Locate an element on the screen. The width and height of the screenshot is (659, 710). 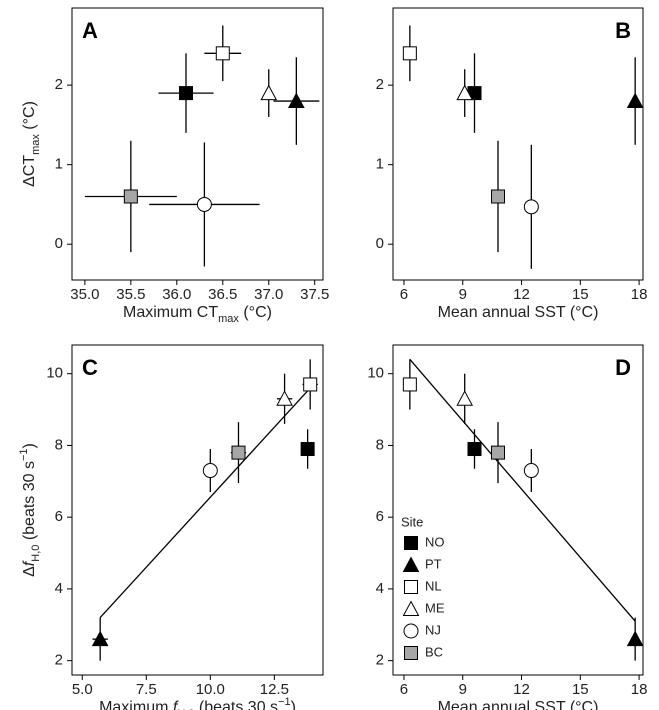
trend-line is located at coordinates (522, 490).